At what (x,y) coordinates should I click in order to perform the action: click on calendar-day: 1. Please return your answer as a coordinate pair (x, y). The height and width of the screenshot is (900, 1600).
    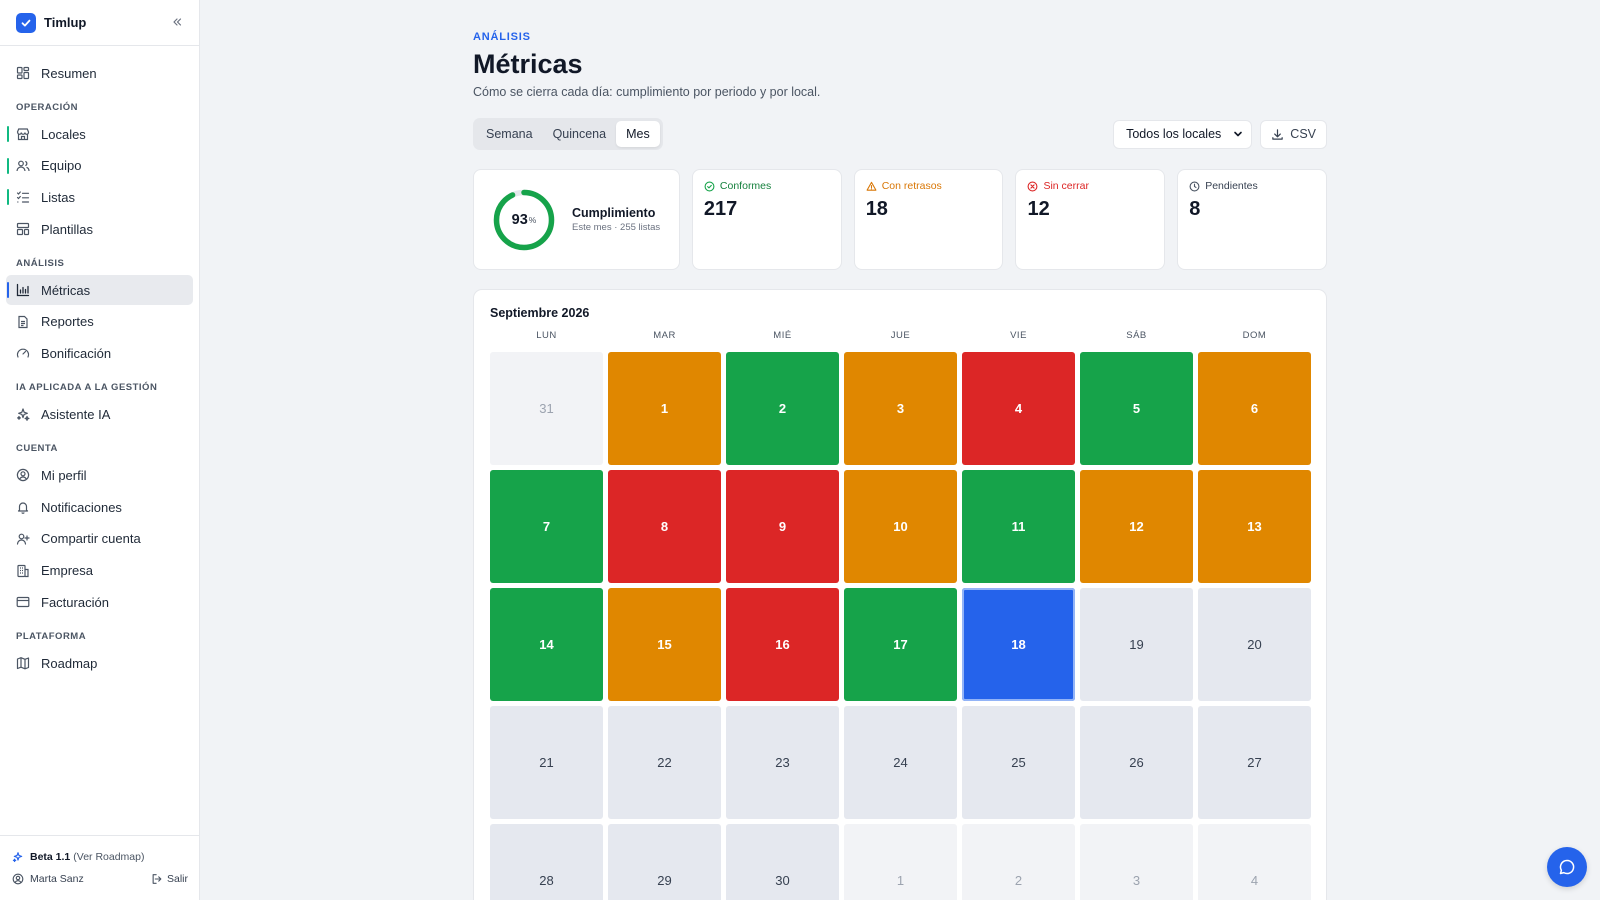
    Looking at the image, I should click on (664, 408).